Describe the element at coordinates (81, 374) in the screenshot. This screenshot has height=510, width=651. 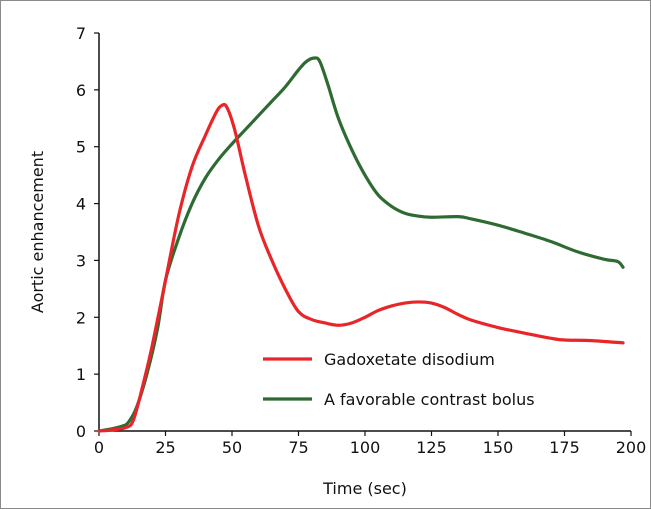
I see `y-tick-label: 1` at that location.